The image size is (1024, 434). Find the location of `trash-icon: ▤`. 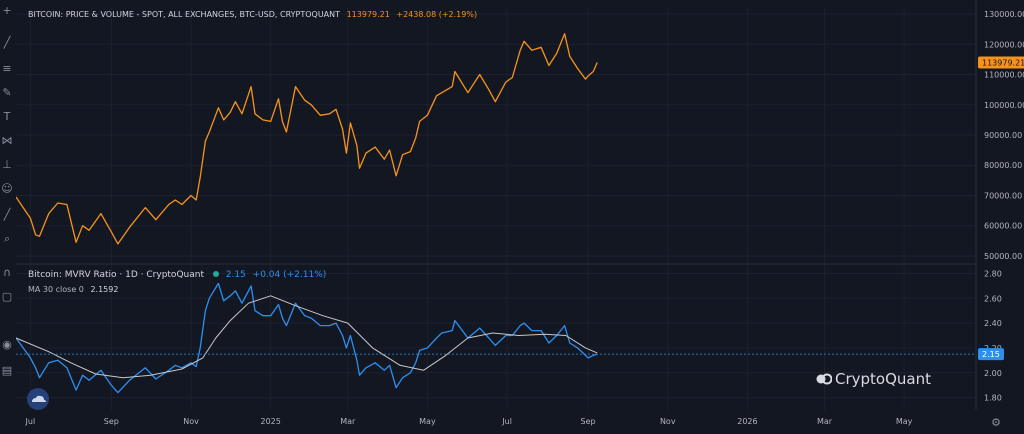

trash-icon: ▤ is located at coordinates (7, 370).